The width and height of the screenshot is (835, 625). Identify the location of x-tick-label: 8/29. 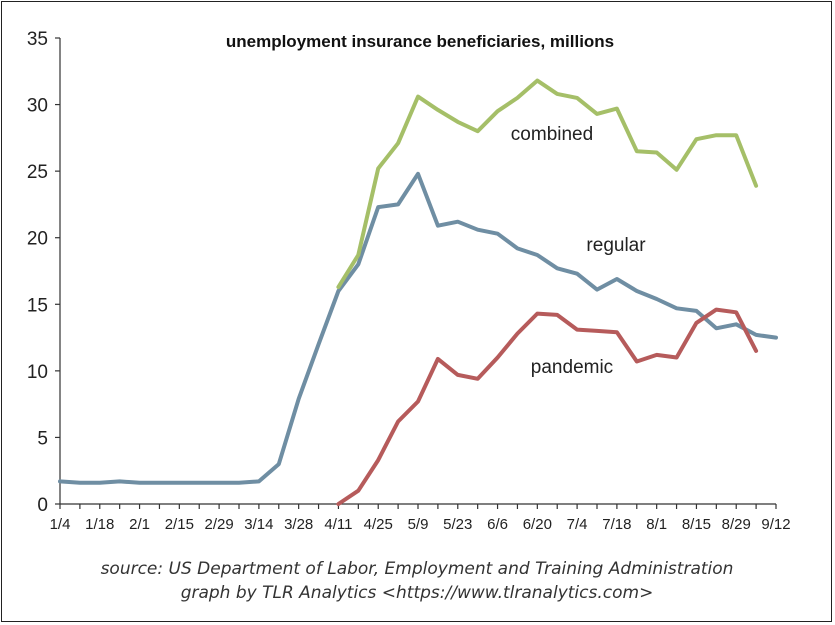
(736, 524).